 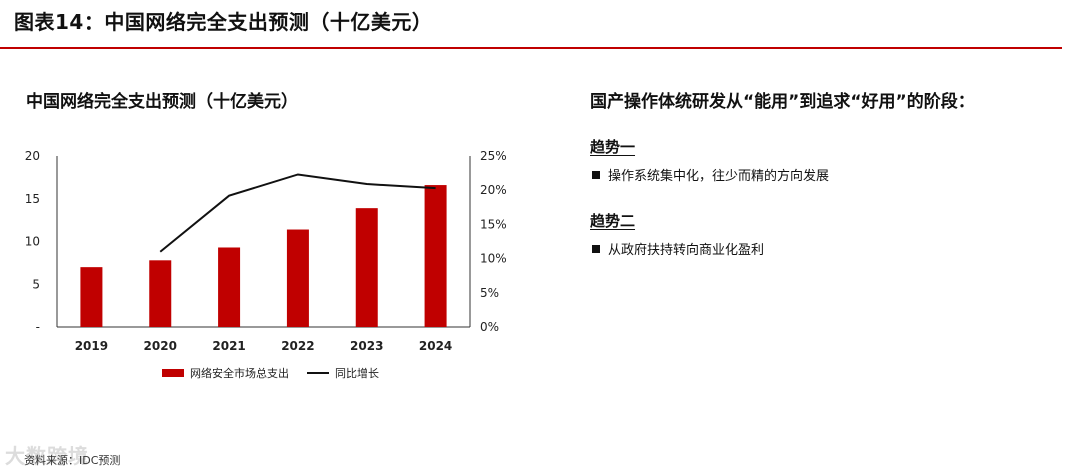 What do you see at coordinates (493, 190) in the screenshot?
I see `y-right-tick-label: 20%` at bounding box center [493, 190].